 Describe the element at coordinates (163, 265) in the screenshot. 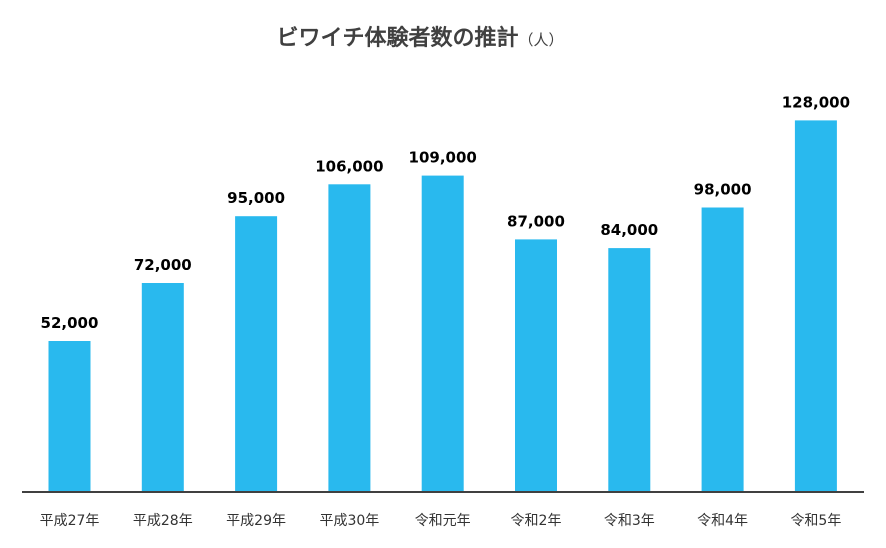

I see `bar-value-label: 72,000` at that location.